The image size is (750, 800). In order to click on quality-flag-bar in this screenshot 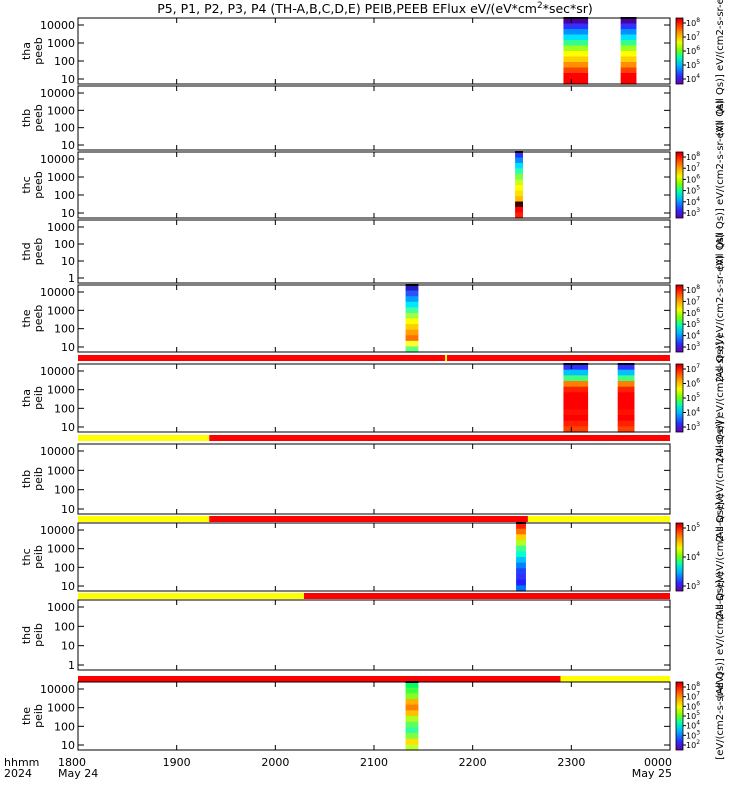, I will do `click(374, 679)`.